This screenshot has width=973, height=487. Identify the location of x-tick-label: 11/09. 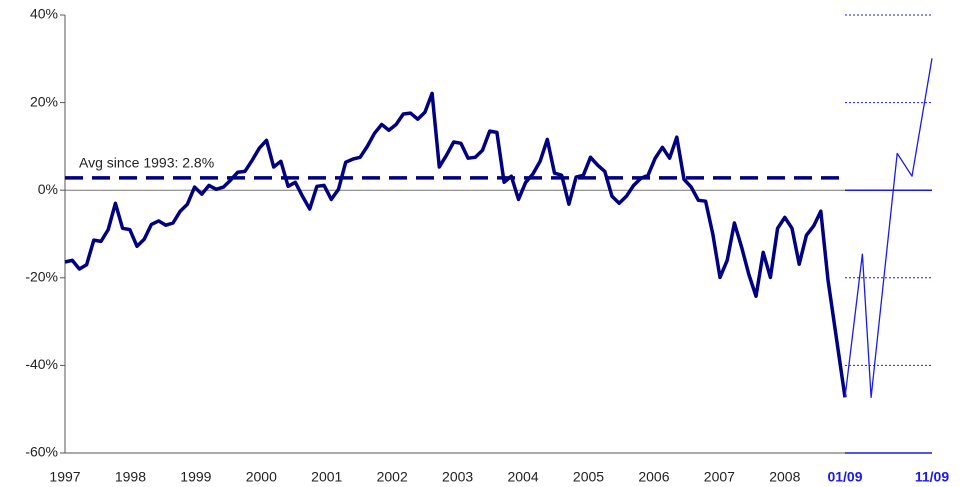
(932, 477).